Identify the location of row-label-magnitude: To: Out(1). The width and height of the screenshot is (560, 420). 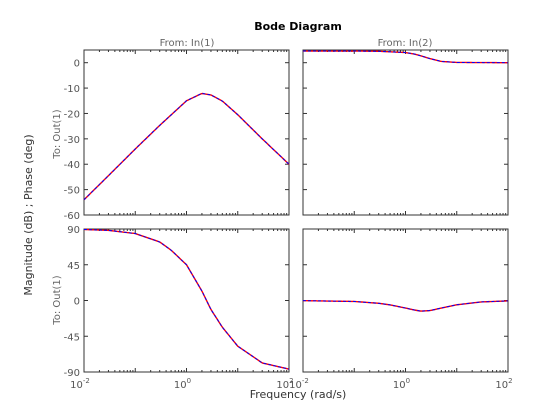
(57, 134).